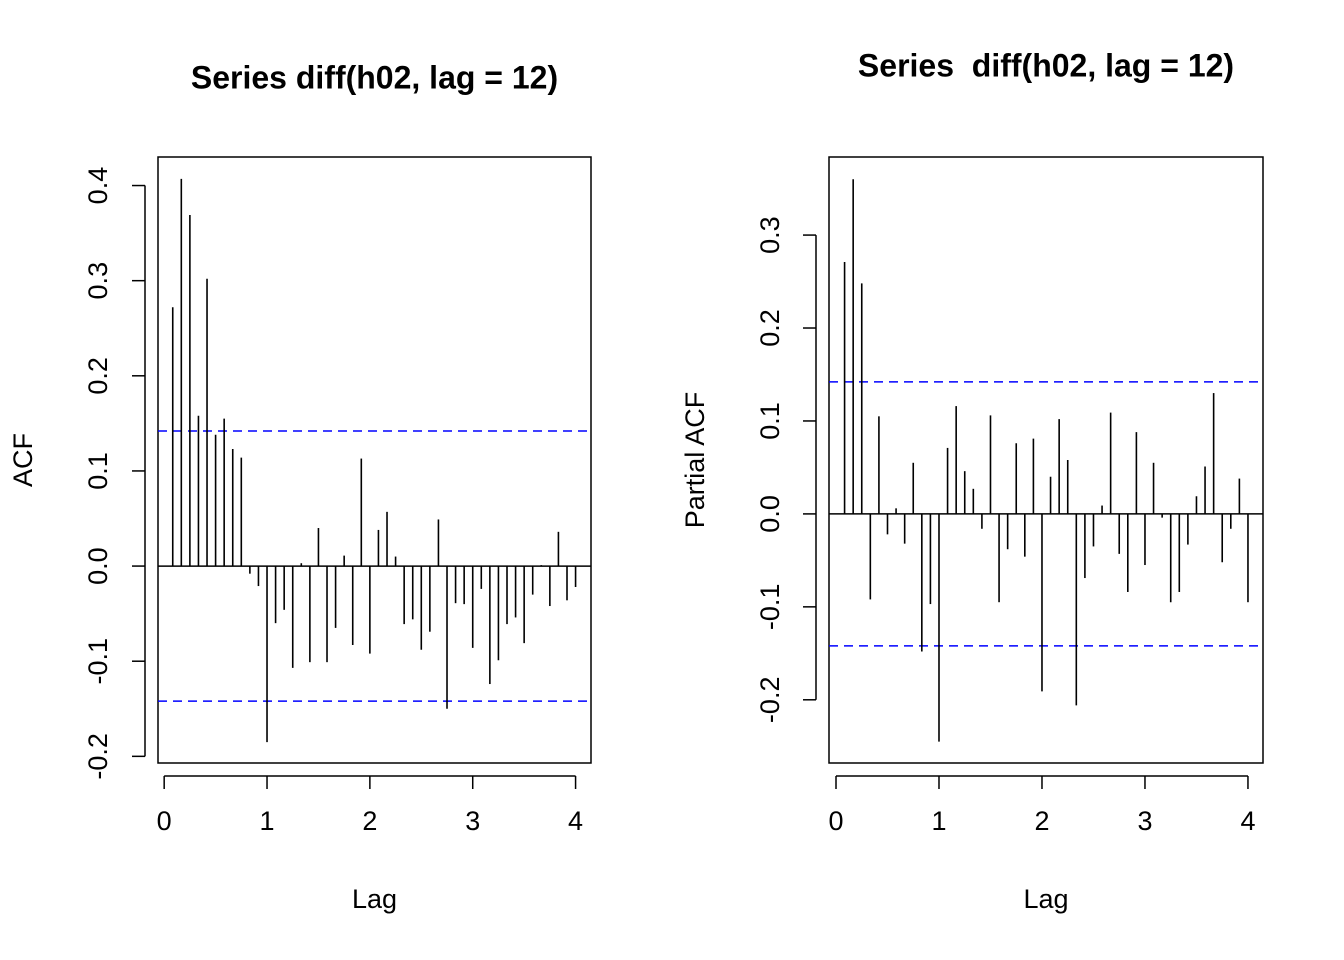 The height and width of the screenshot is (960, 1344). What do you see at coordinates (98, 186) in the screenshot?
I see `y-tick-label: 0.4` at bounding box center [98, 186].